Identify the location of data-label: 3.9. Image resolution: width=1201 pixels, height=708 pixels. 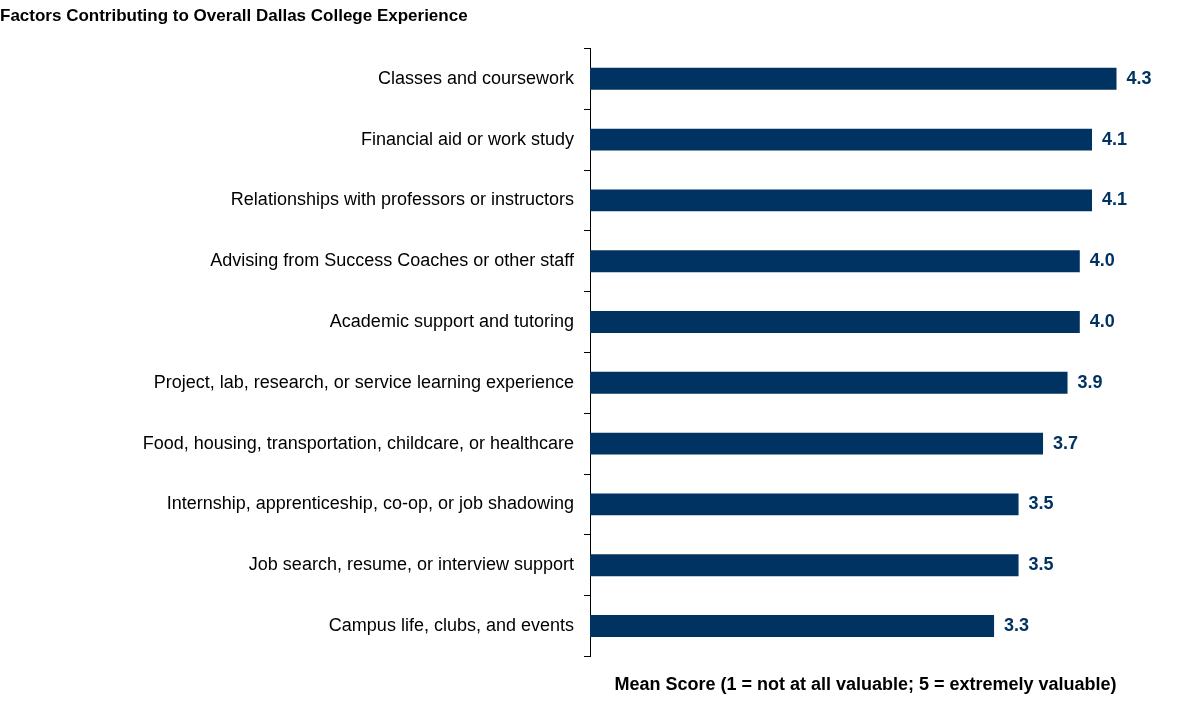
(1090, 381).